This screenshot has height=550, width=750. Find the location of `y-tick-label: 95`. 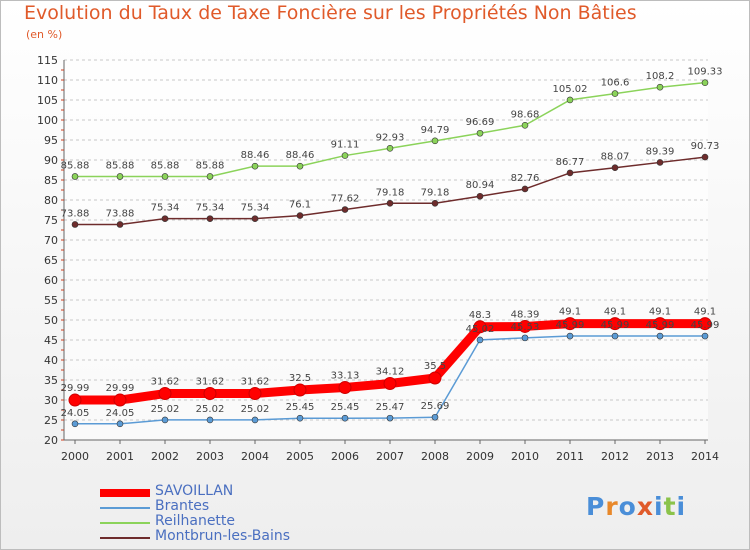

y-tick-label: 95 is located at coordinates (51, 140).